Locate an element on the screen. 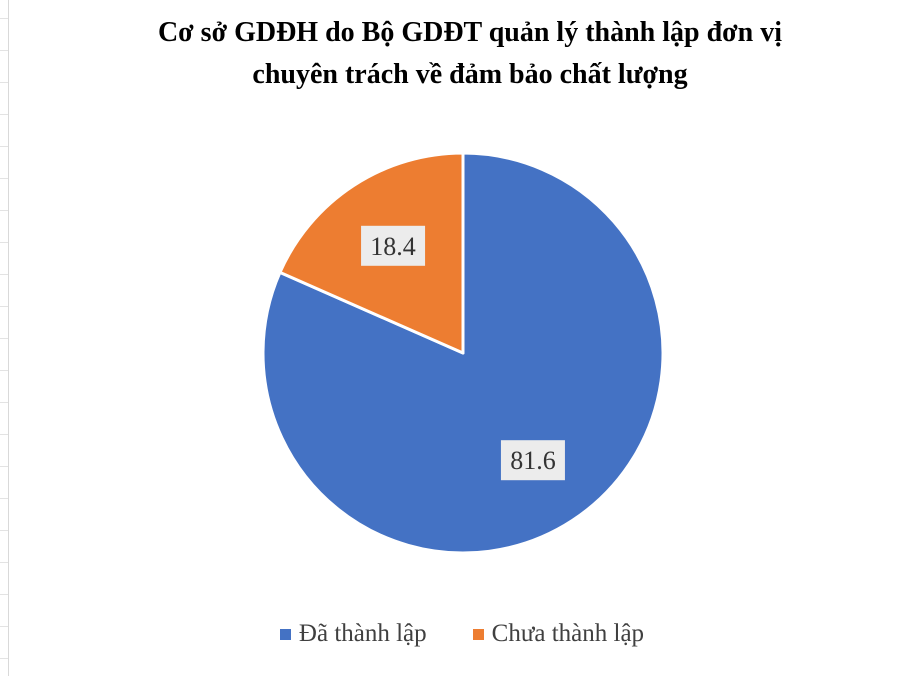 The image size is (924, 676). legend-label-da-thanh-lap: Đã thành lập is located at coordinates (362, 633).